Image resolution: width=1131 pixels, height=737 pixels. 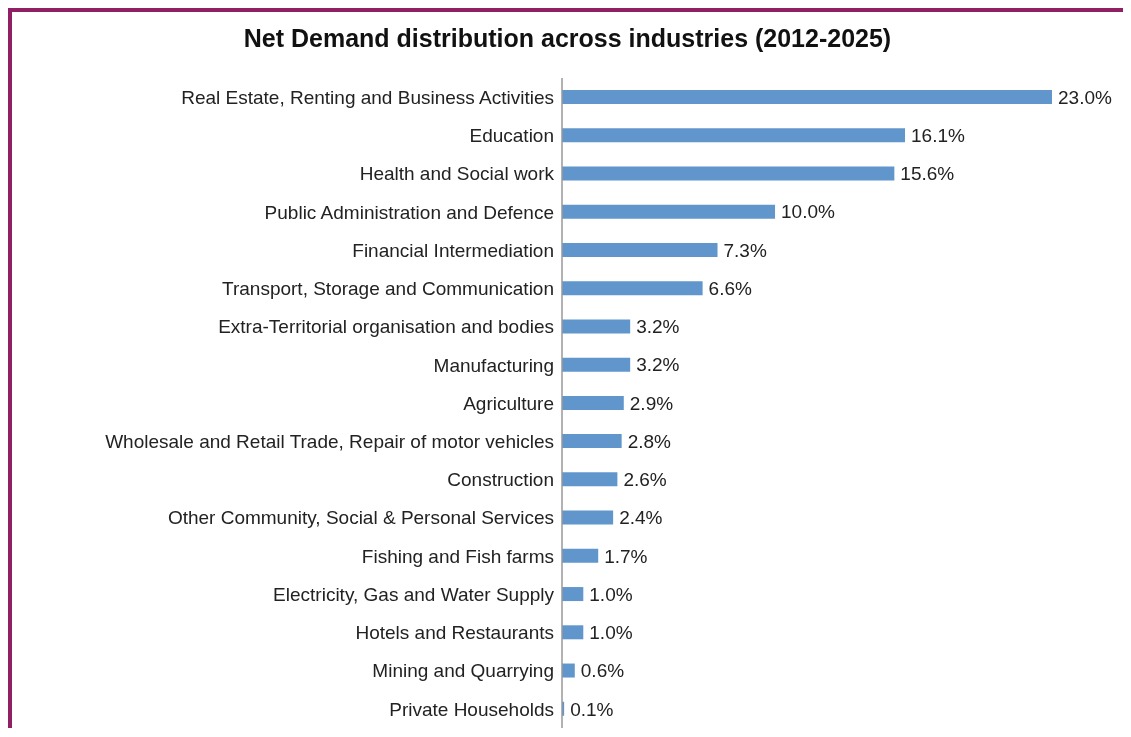 What do you see at coordinates (508, 403) in the screenshot?
I see `y-tick-label: Agriculture` at bounding box center [508, 403].